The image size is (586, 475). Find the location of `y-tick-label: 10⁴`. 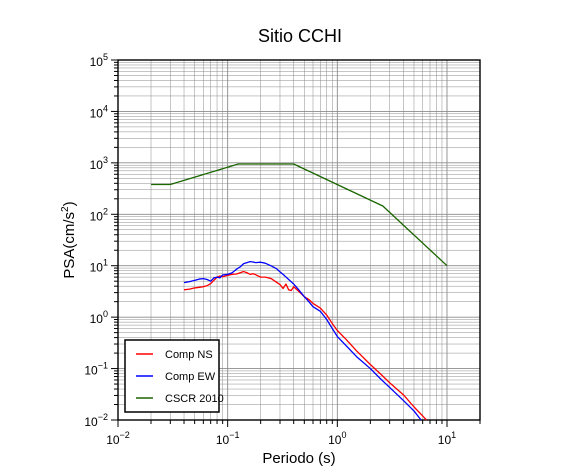

y-tick-label: 10⁴ is located at coordinates (99, 111).